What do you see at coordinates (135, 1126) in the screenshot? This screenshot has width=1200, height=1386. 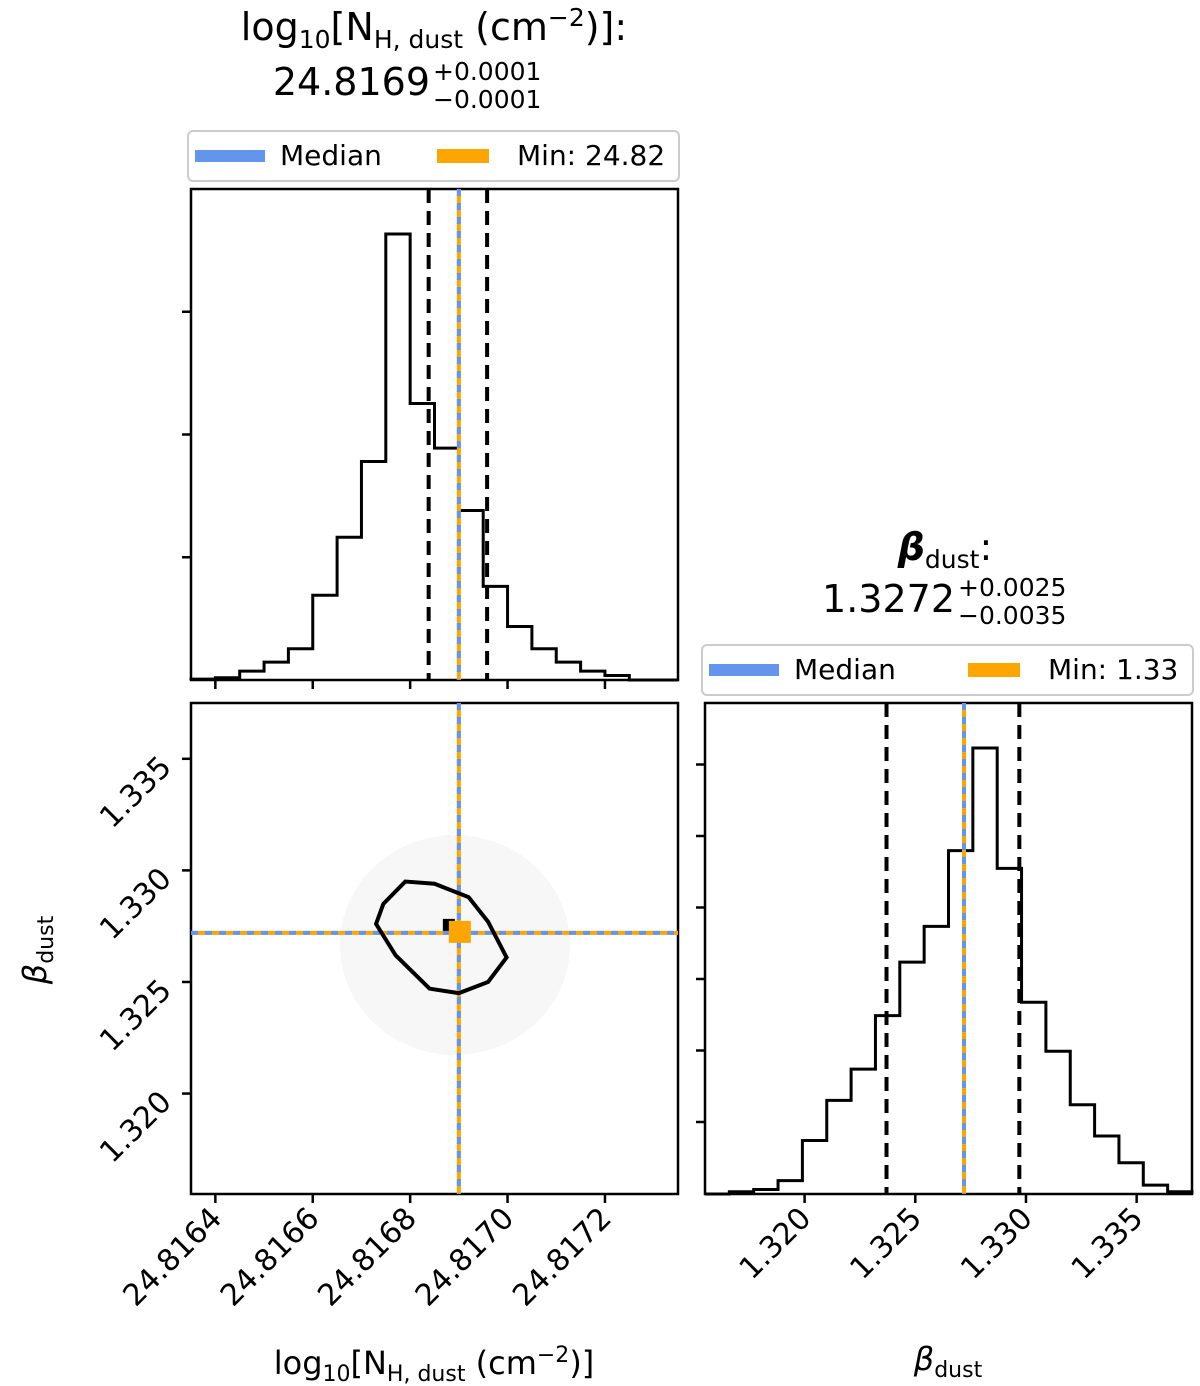 I see `y-tick-label: 1.320` at bounding box center [135, 1126].